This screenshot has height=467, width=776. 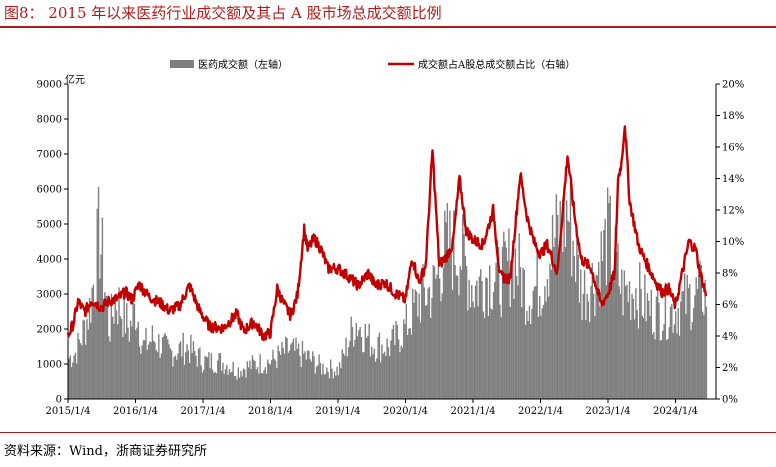 What do you see at coordinates (730, 274) in the screenshot?
I see `right-tick-label: 8%` at bounding box center [730, 274].